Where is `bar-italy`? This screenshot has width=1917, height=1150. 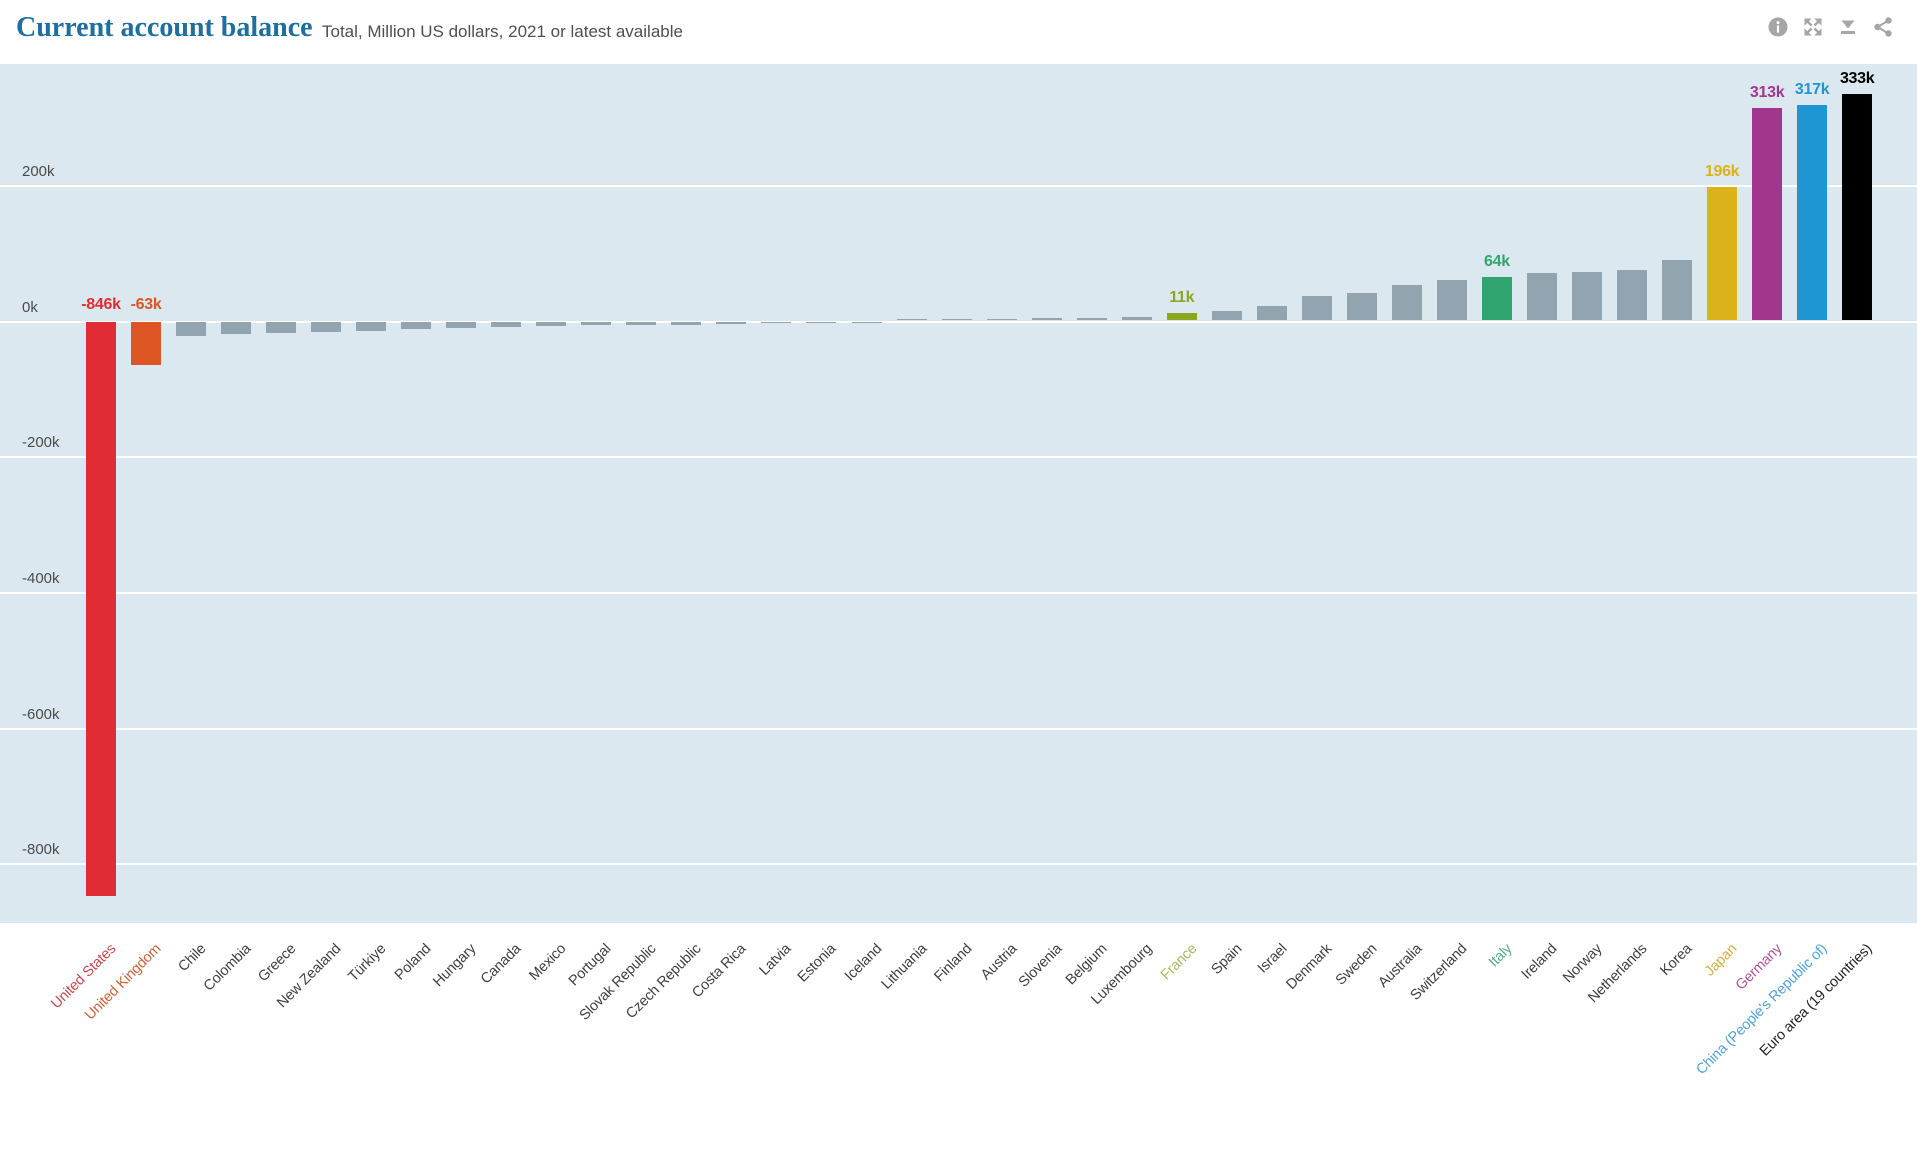 bar-italy is located at coordinates (1496, 298).